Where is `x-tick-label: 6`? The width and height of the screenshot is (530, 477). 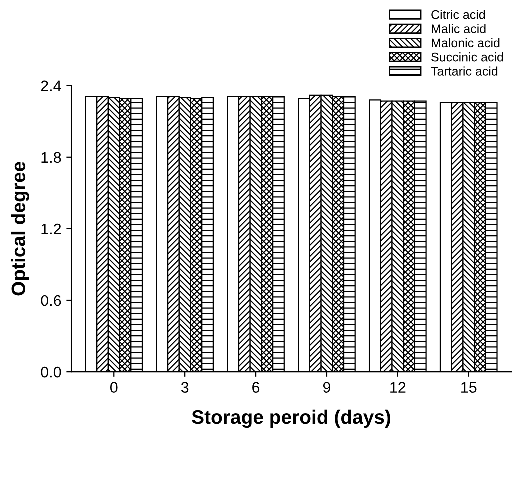
x-tick-label: 6 is located at coordinates (256, 388).